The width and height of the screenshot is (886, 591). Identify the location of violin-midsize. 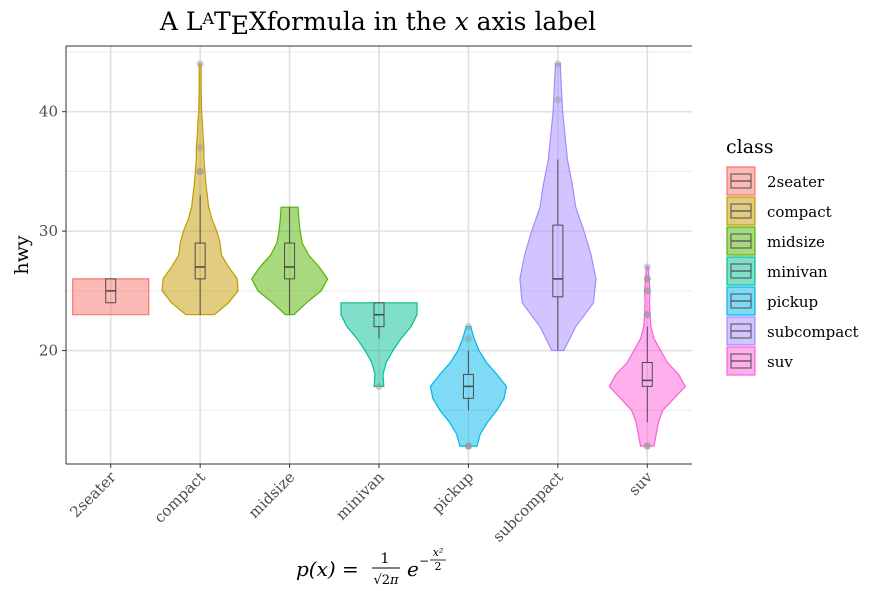
(289, 261).